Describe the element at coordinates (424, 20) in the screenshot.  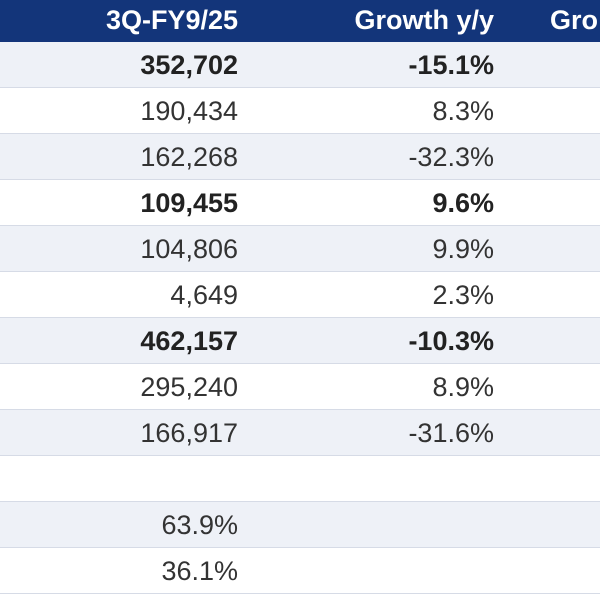
I see `header-growth-yy: Growth y/y` at that location.